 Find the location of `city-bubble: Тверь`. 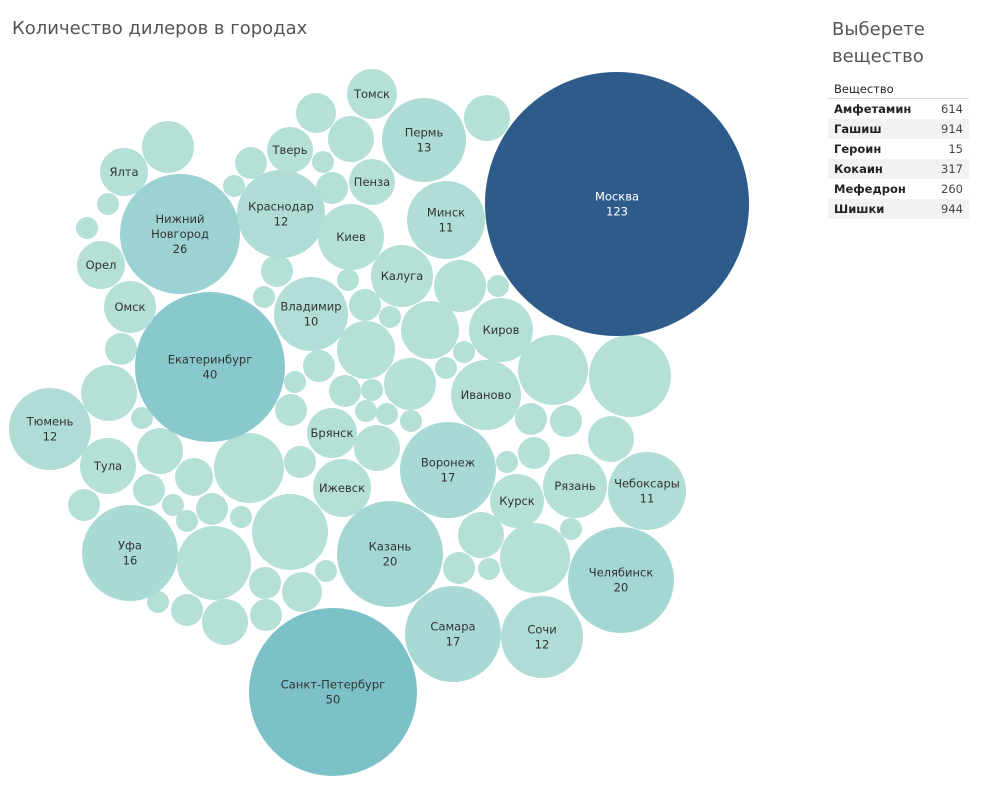

city-bubble: Тверь is located at coordinates (290, 150).